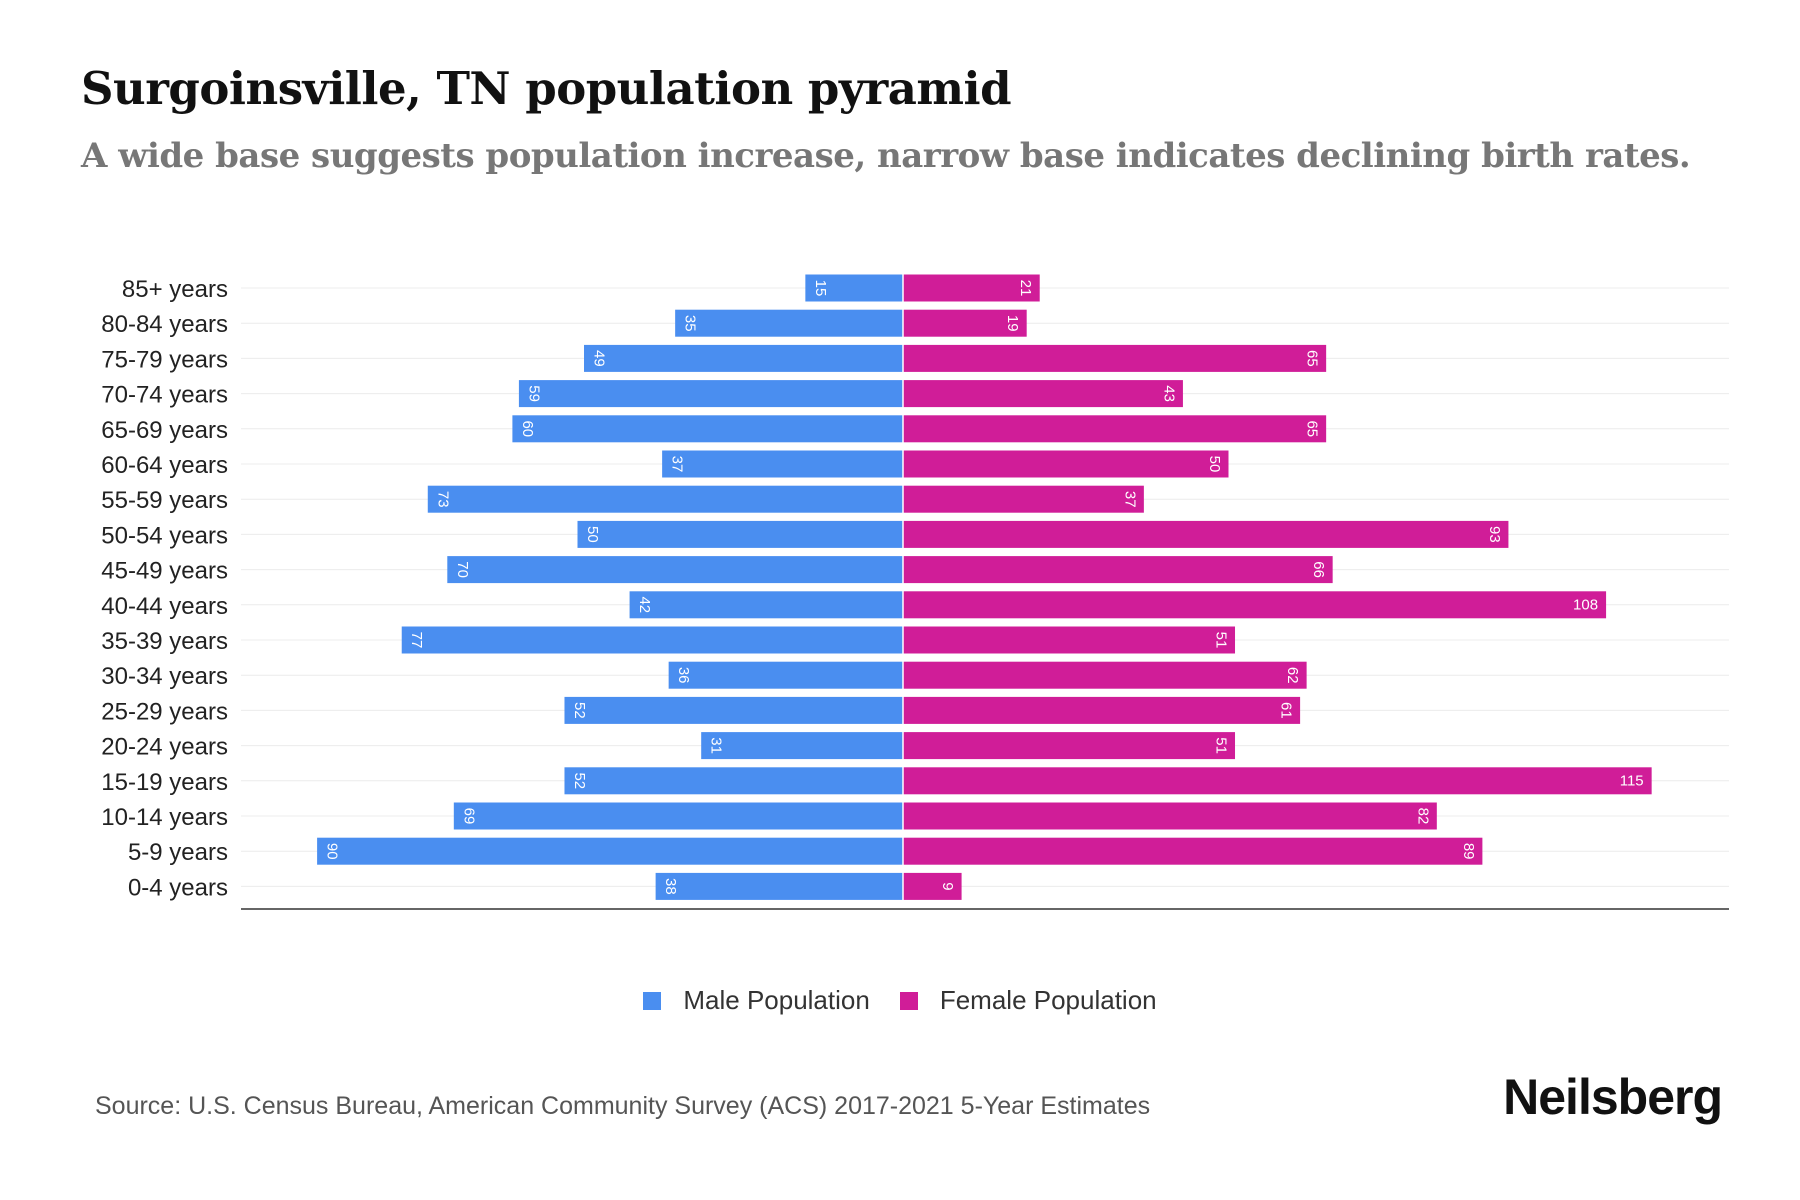 This screenshot has height=1200, width=1800. I want to click on male-value-label: 50, so click(592, 534).